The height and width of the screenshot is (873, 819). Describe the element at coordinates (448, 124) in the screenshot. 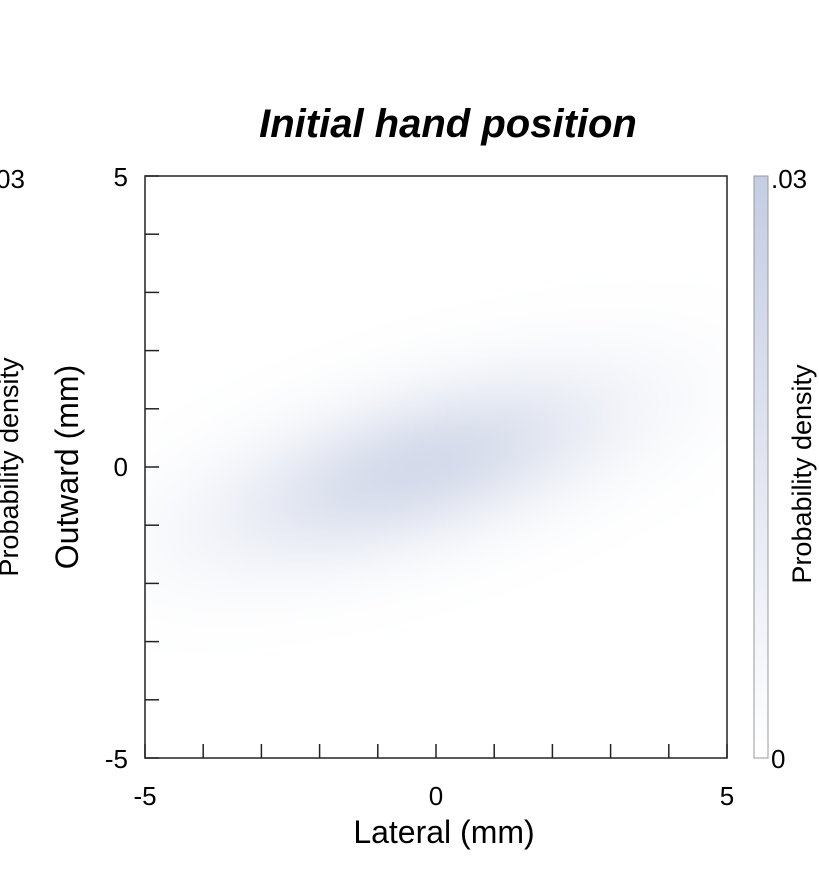

I see `chart-title: Initial hand position` at that location.